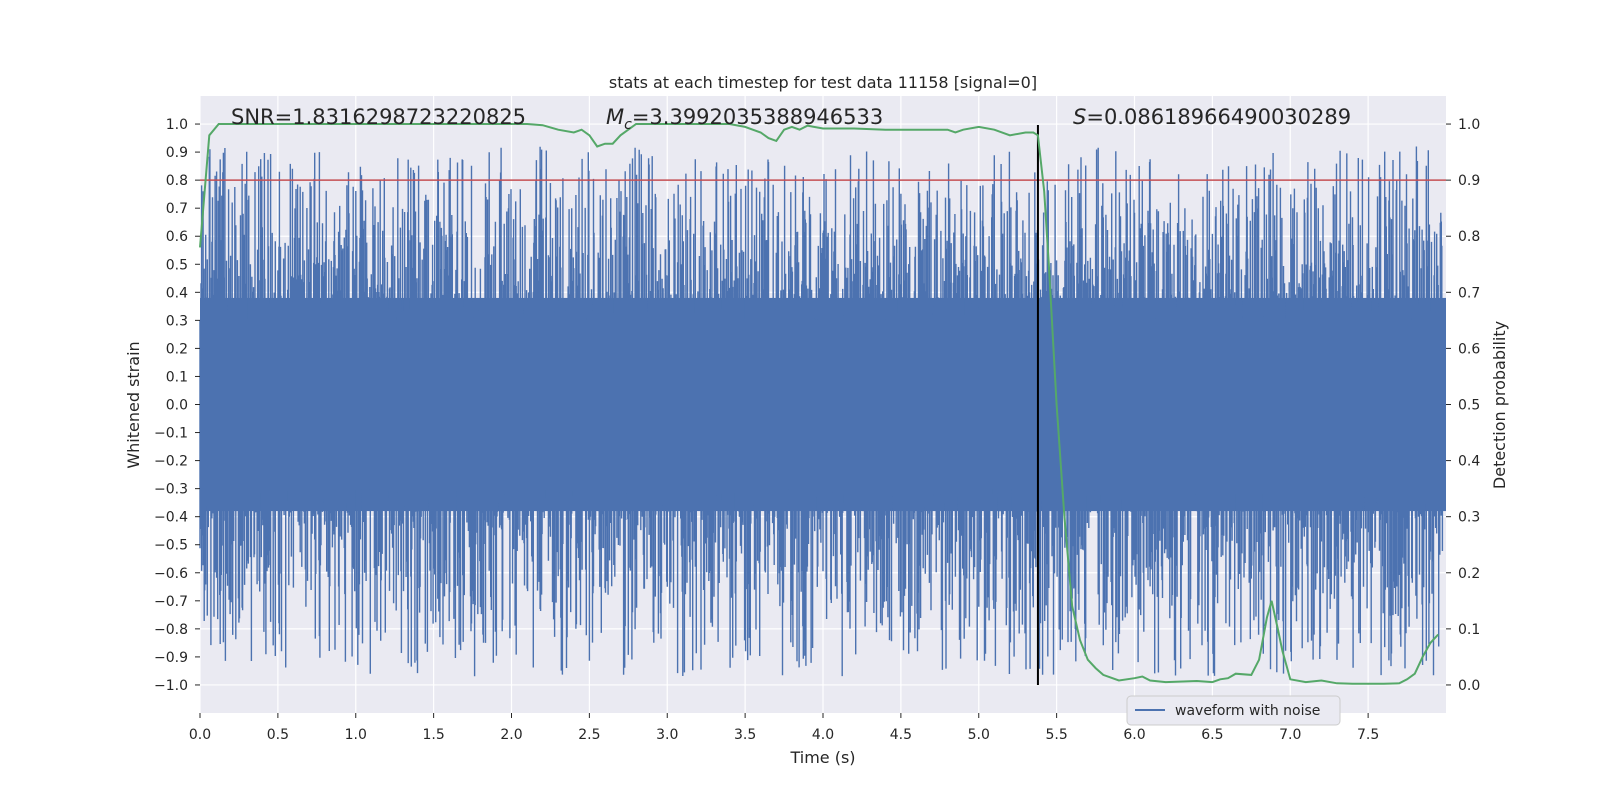 This screenshot has width=1600, height=800. What do you see at coordinates (171, 434) in the screenshot?
I see `y-tick-label: −0.1` at bounding box center [171, 434].